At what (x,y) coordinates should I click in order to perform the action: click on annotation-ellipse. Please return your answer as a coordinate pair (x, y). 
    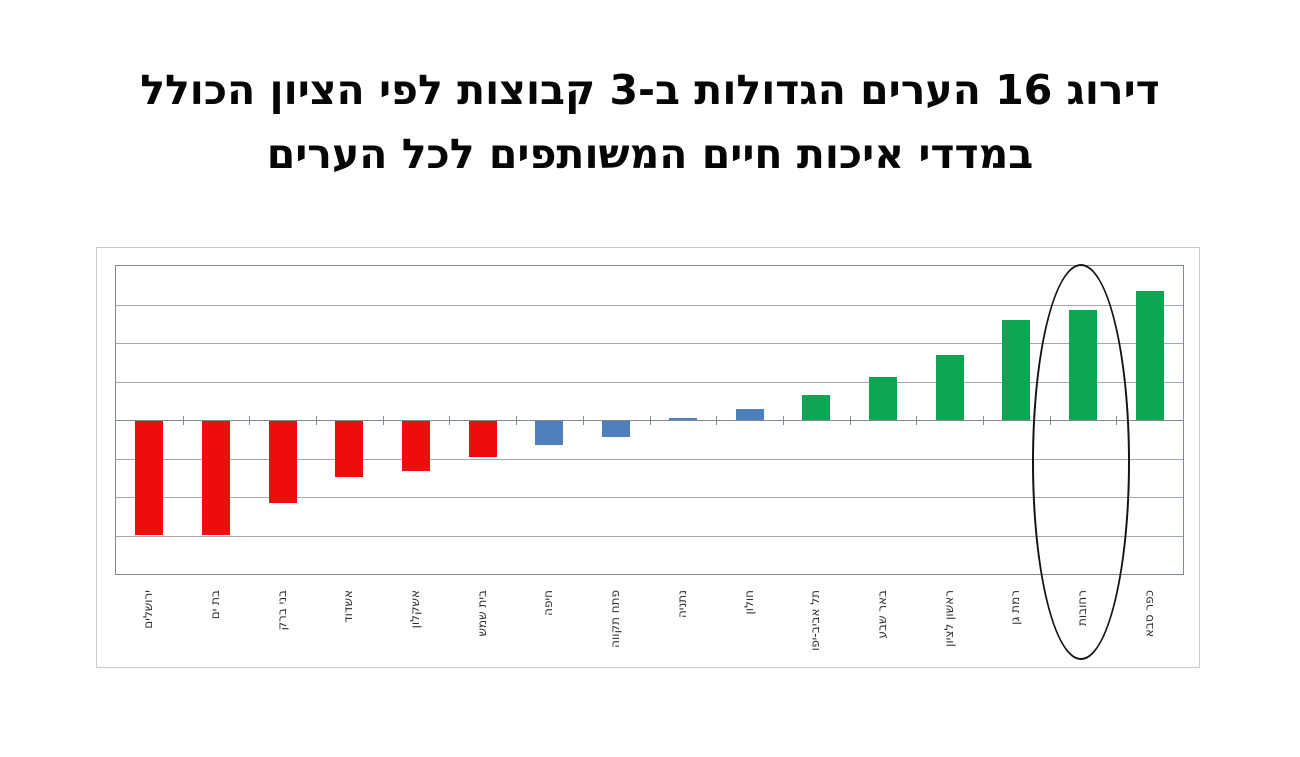
    Looking at the image, I should click on (1081, 462).